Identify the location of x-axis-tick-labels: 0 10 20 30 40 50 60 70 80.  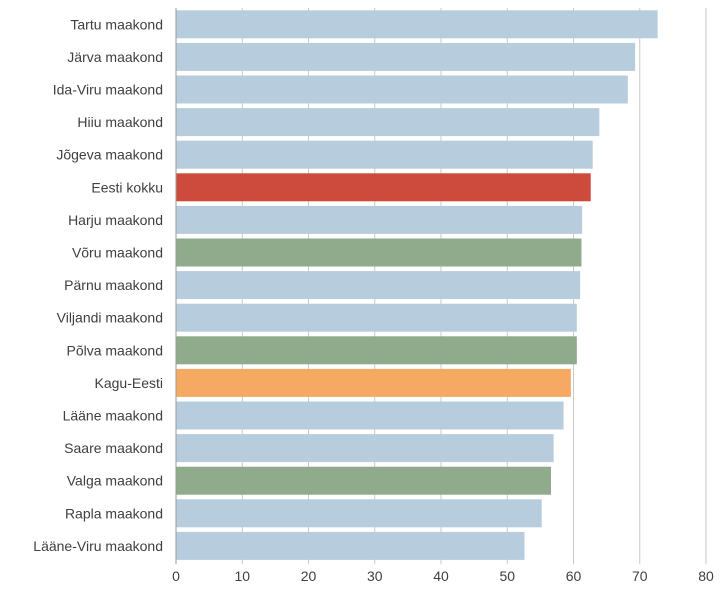
(443, 576).